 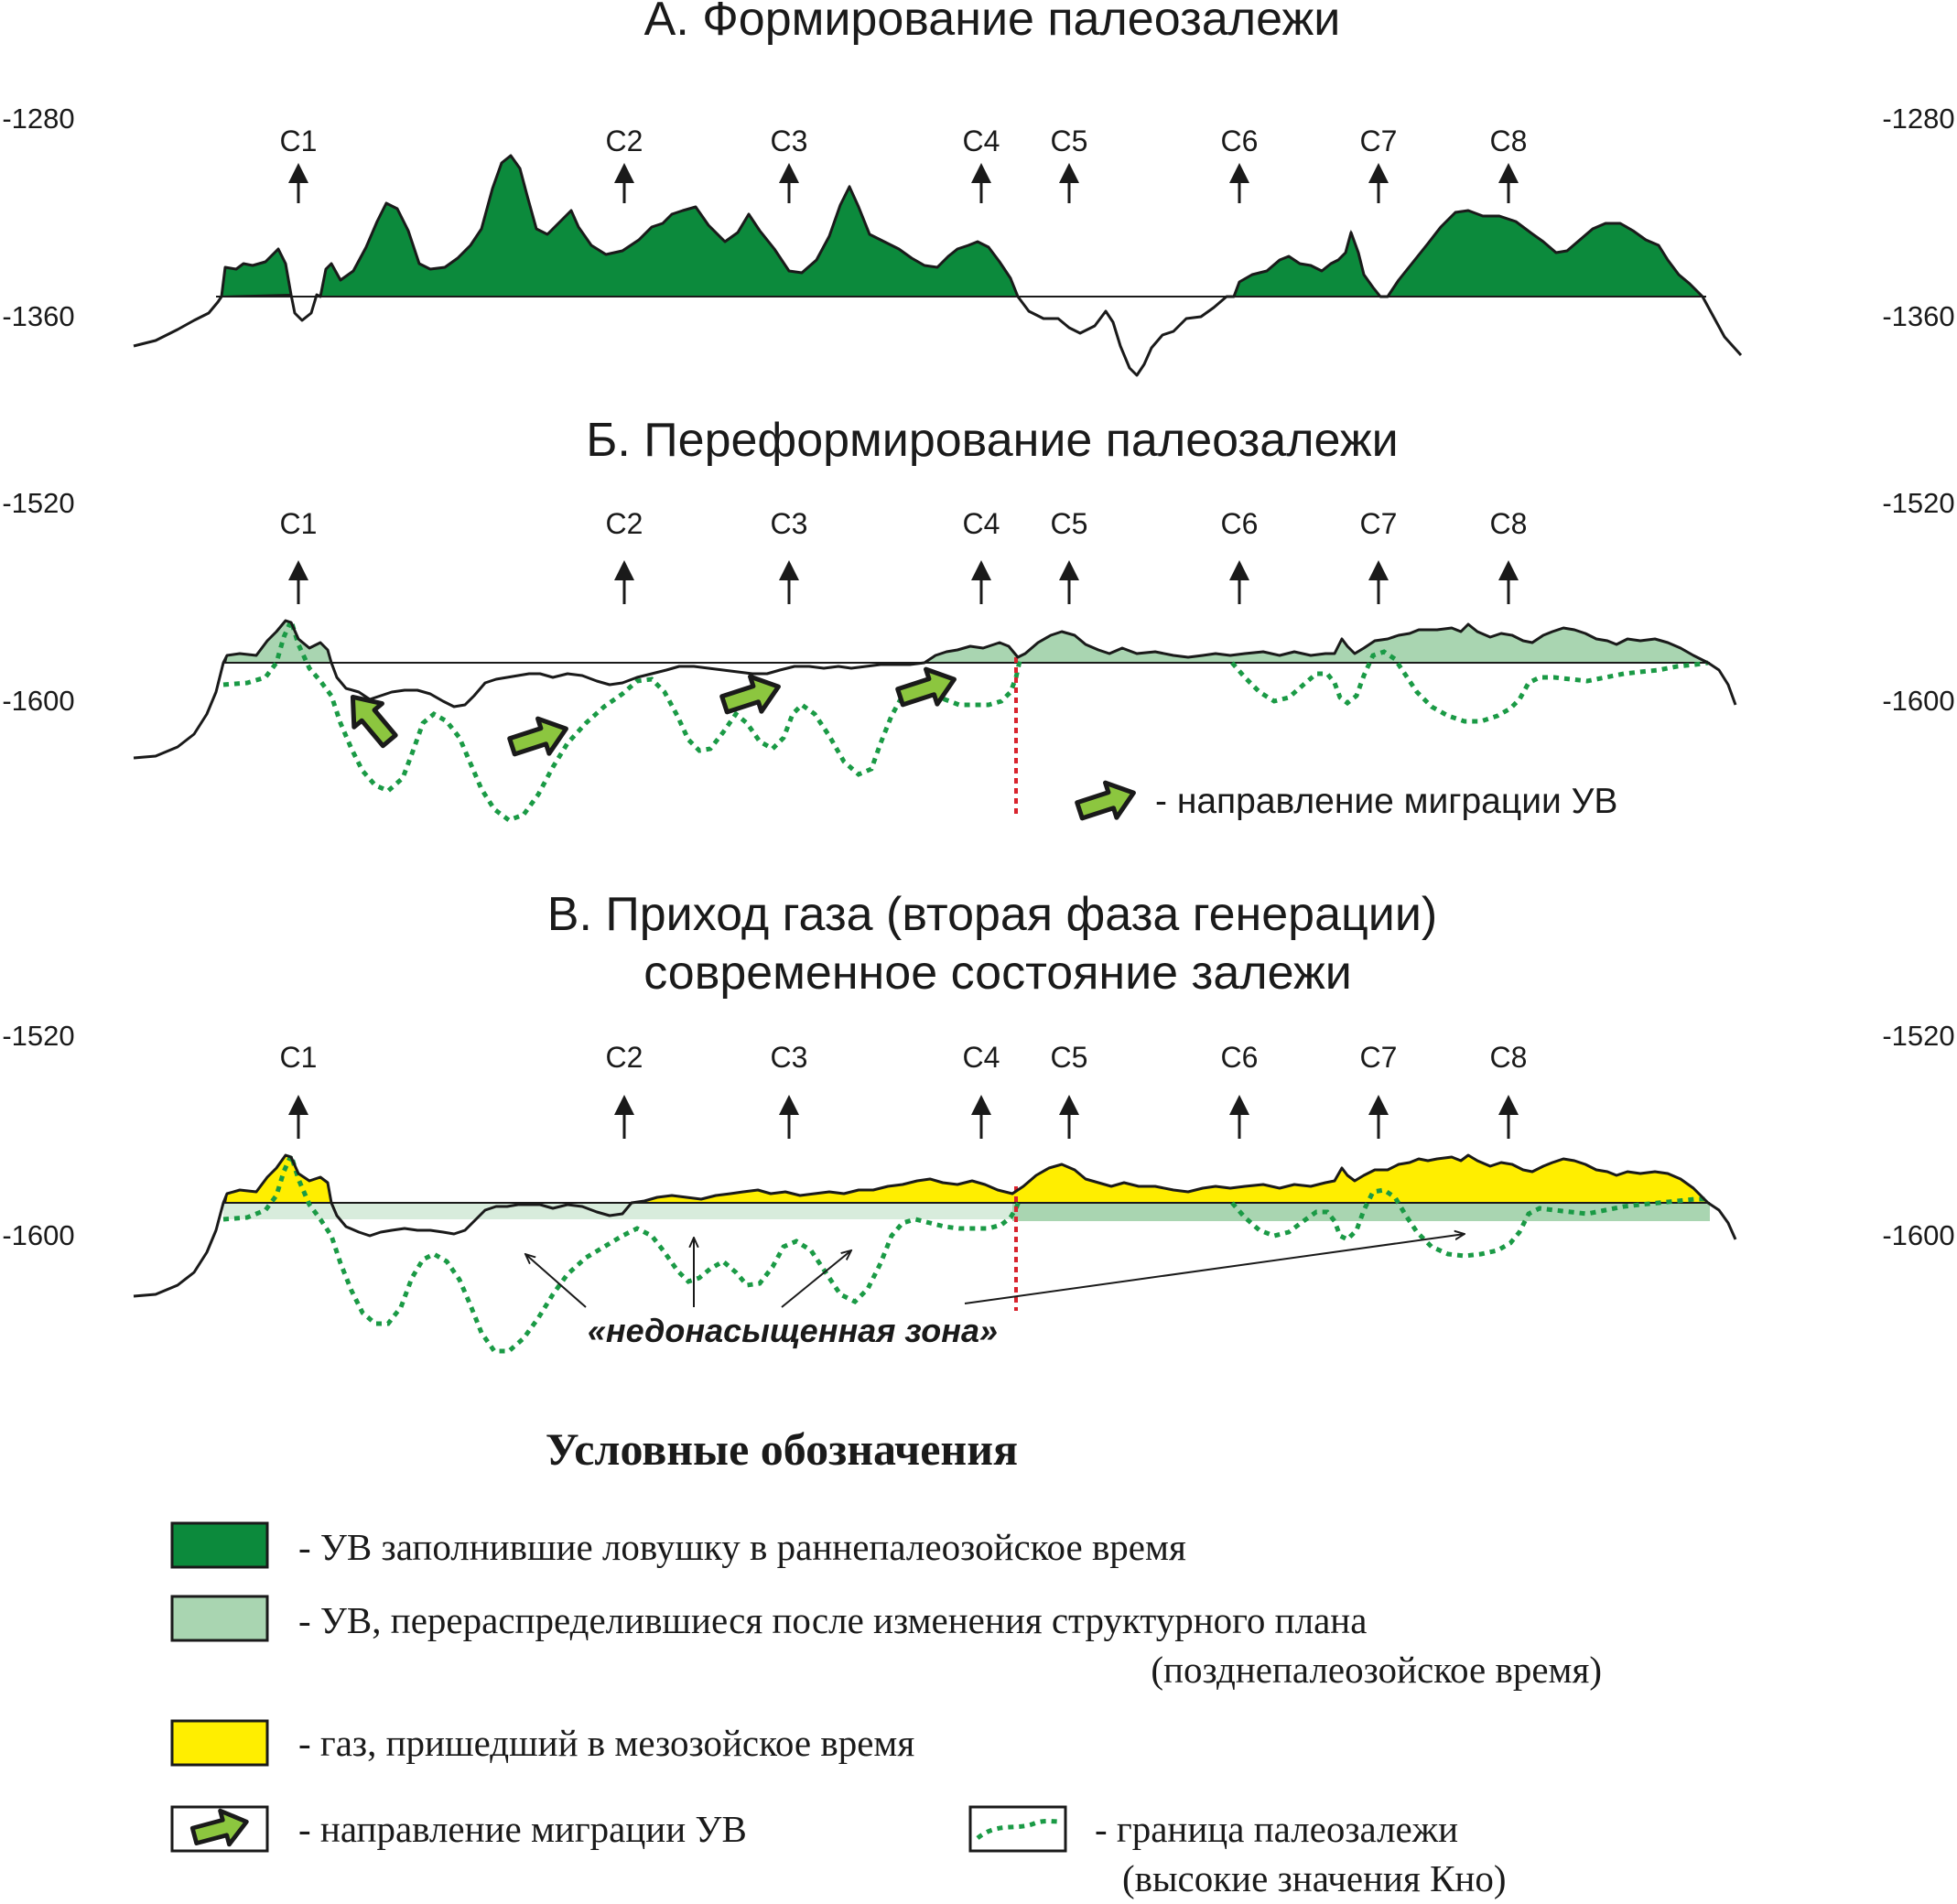 I want to click on panel-c-structure-line, so click(x=935, y=1225).